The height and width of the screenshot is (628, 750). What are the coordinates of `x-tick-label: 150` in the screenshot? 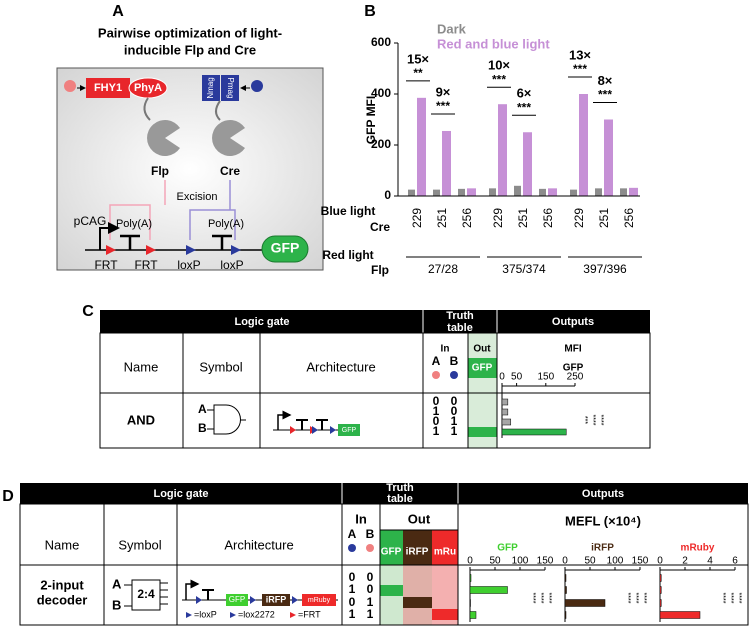 It's located at (640, 561).